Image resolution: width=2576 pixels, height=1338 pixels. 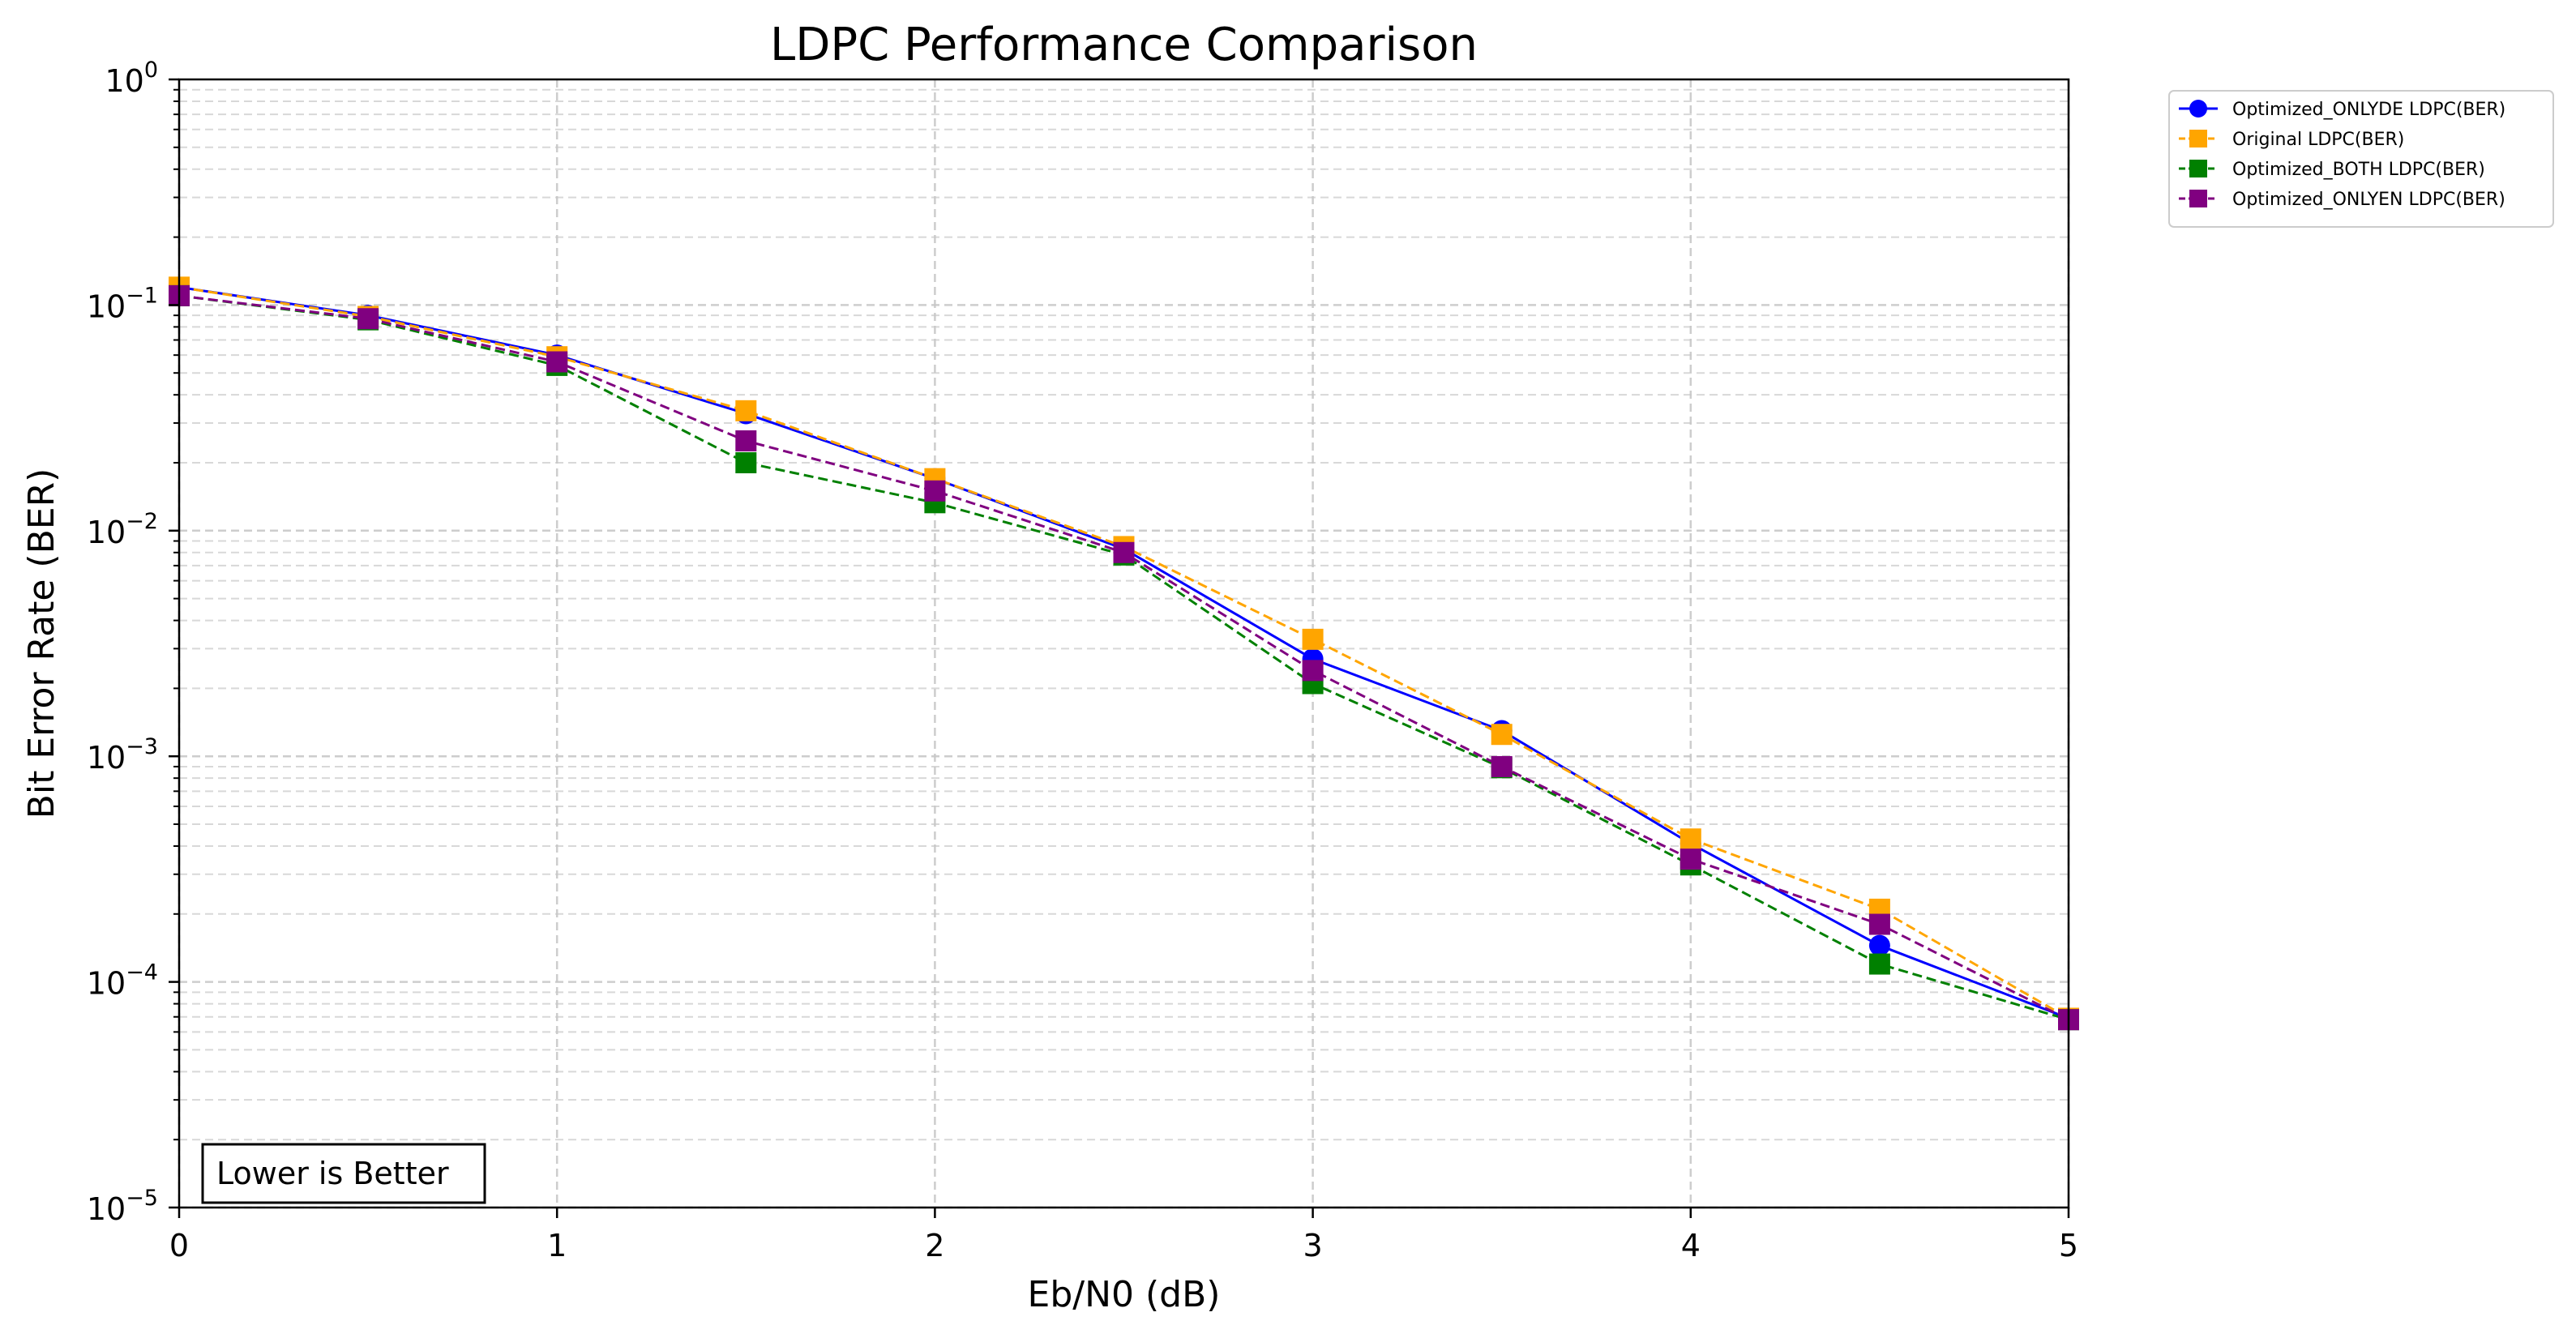 What do you see at coordinates (131, 78) in the screenshot?
I see `y-tick-label: 10⁰` at bounding box center [131, 78].